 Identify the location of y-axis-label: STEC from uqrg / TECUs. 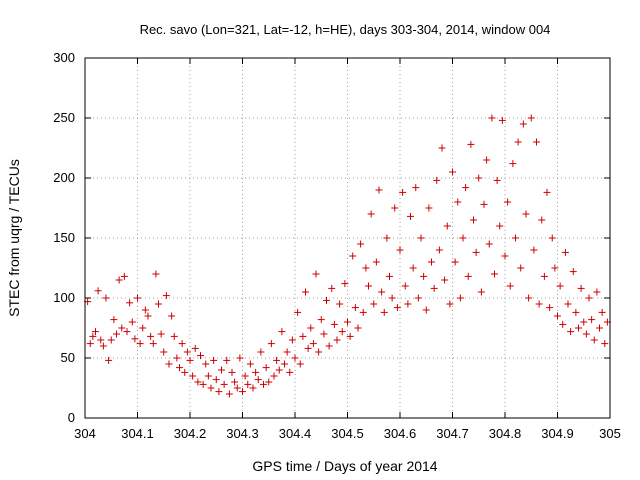
(14, 238).